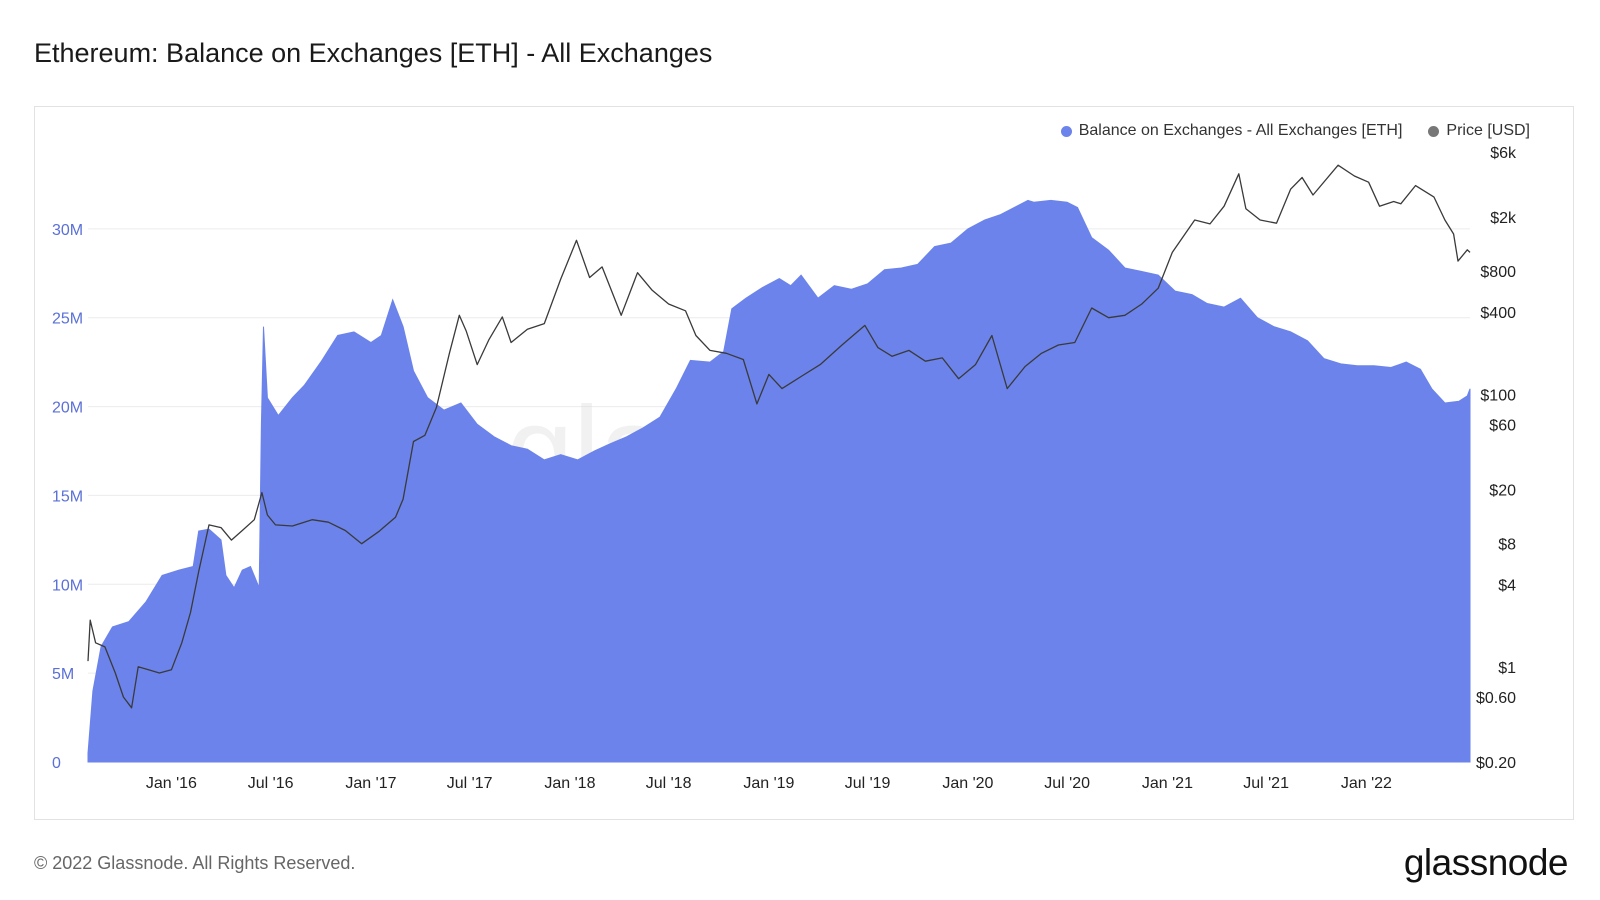 The height and width of the screenshot is (900, 1600). What do you see at coordinates (669, 783) in the screenshot?
I see `x-tick-label: Jul '18` at bounding box center [669, 783].